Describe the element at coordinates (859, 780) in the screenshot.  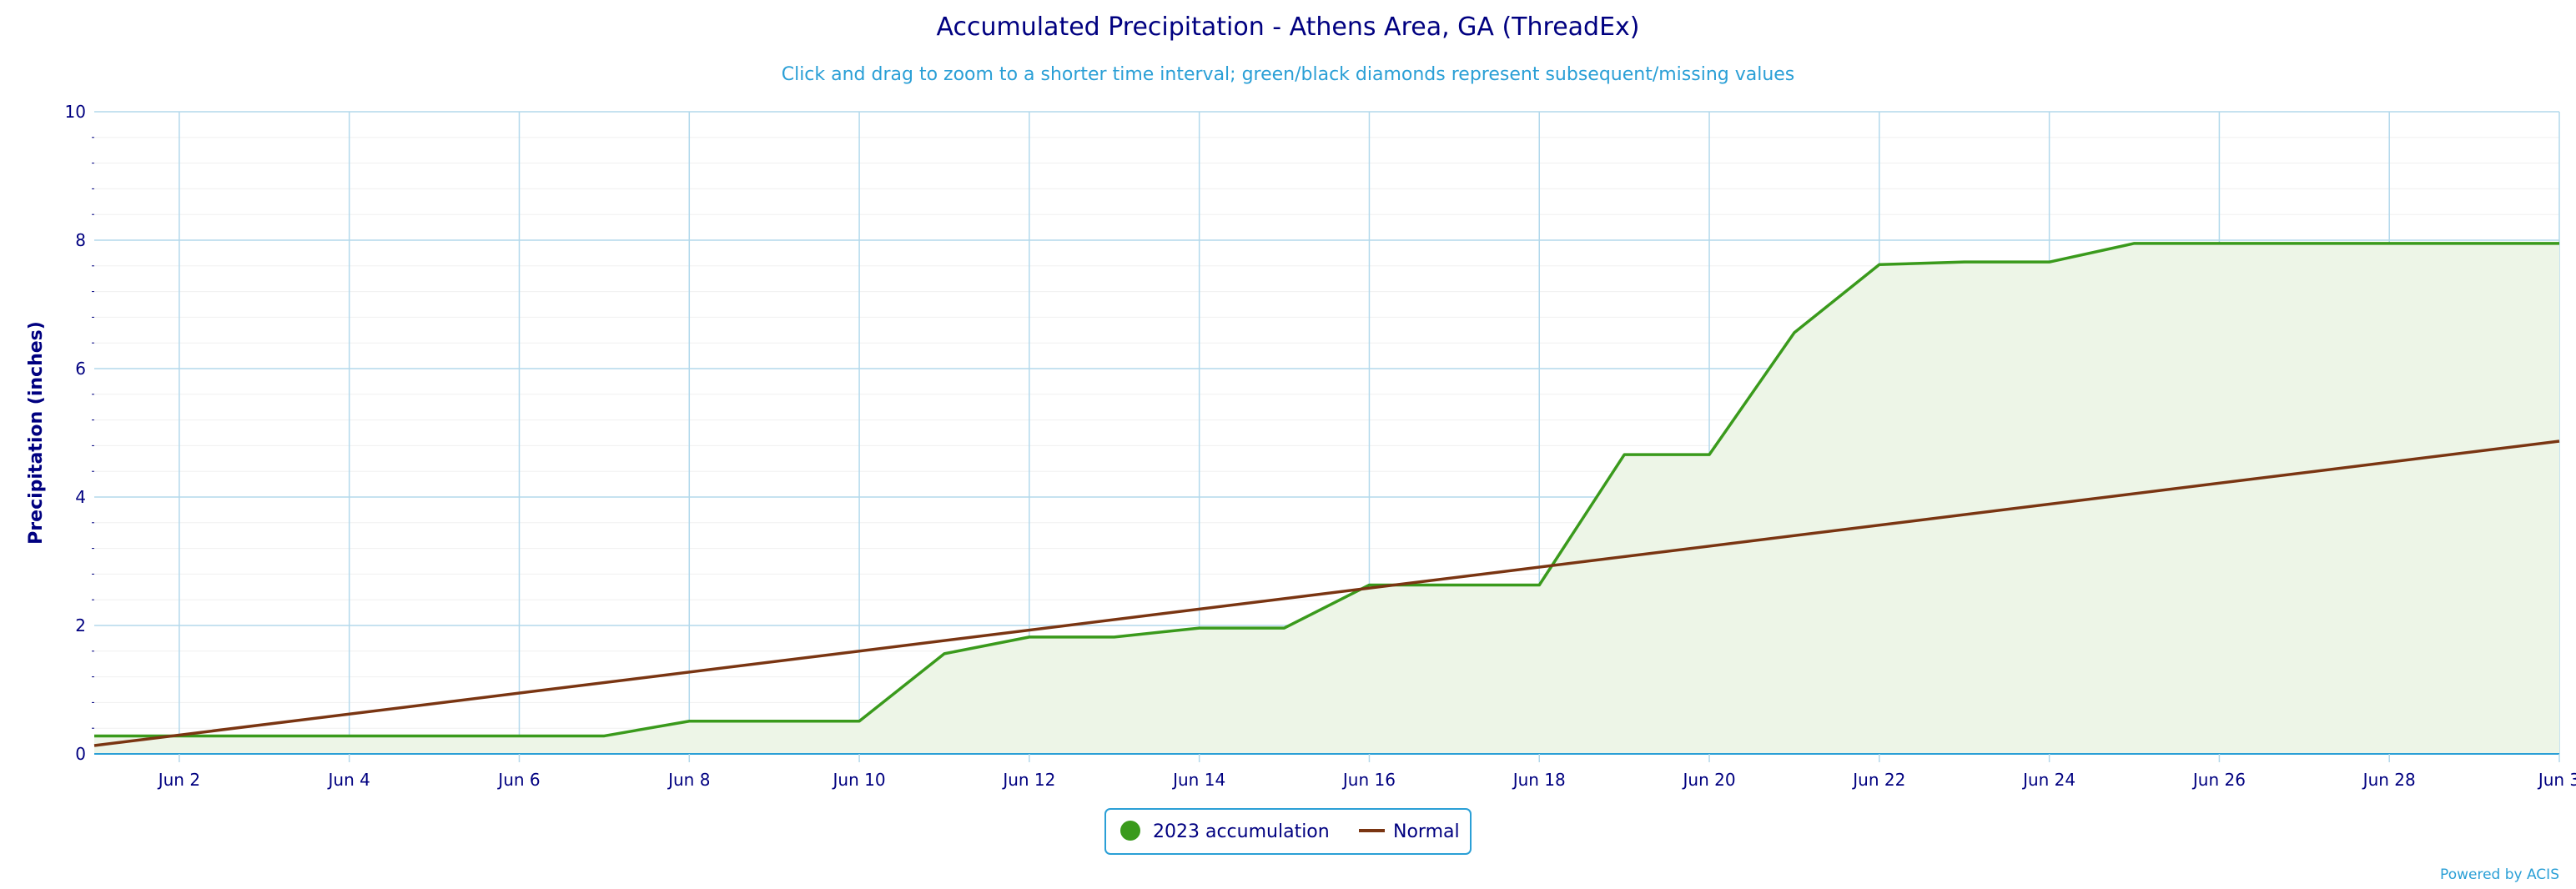
I see `x-tick-label: Jun 10` at that location.